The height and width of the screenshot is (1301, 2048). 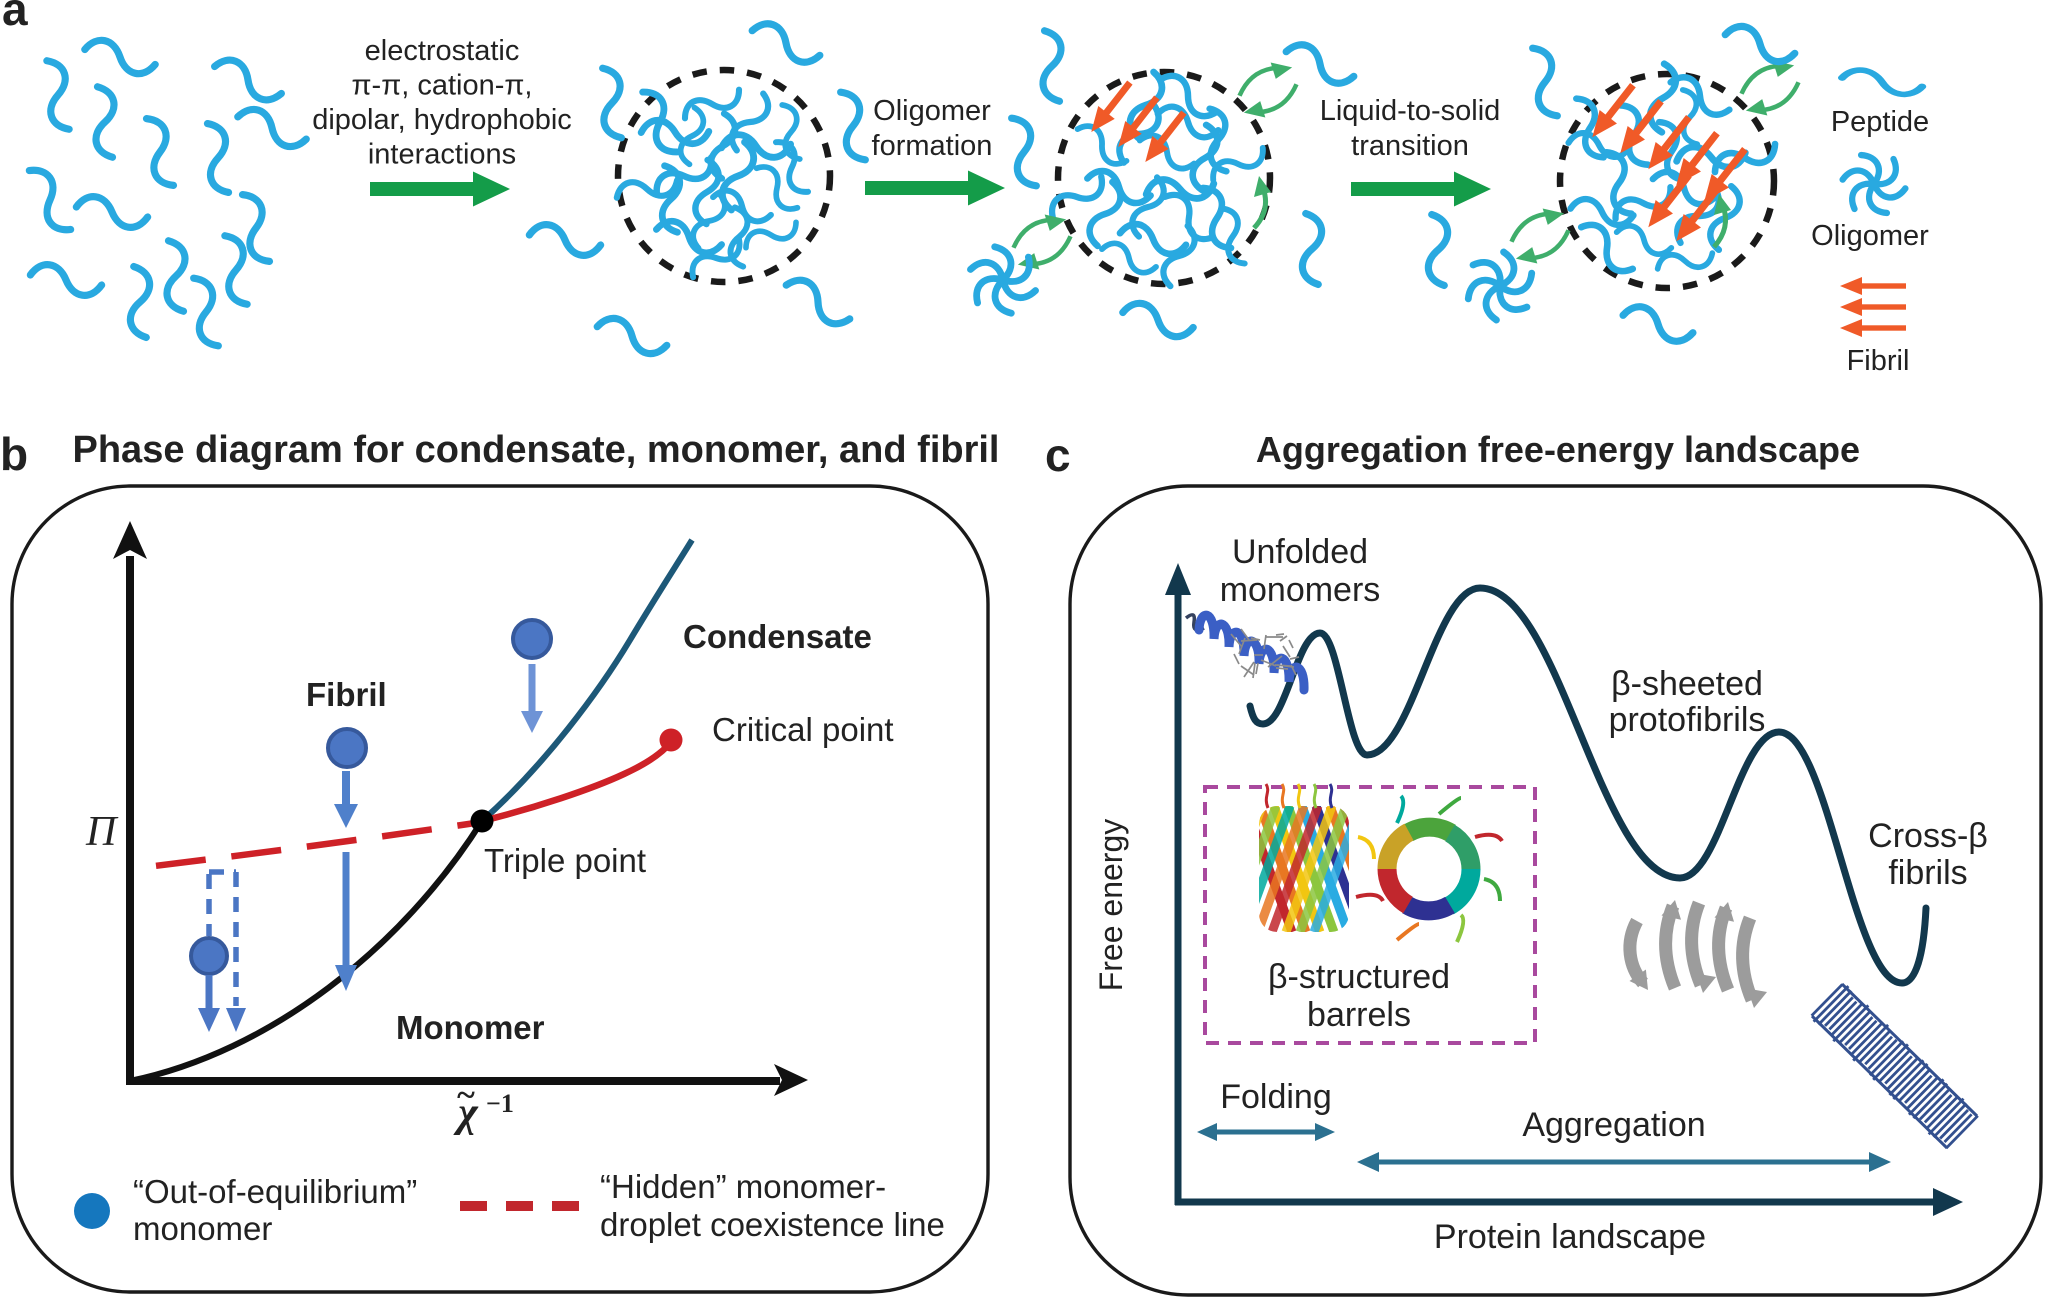 I want to click on svg-text: interactions, so click(x=442, y=155).